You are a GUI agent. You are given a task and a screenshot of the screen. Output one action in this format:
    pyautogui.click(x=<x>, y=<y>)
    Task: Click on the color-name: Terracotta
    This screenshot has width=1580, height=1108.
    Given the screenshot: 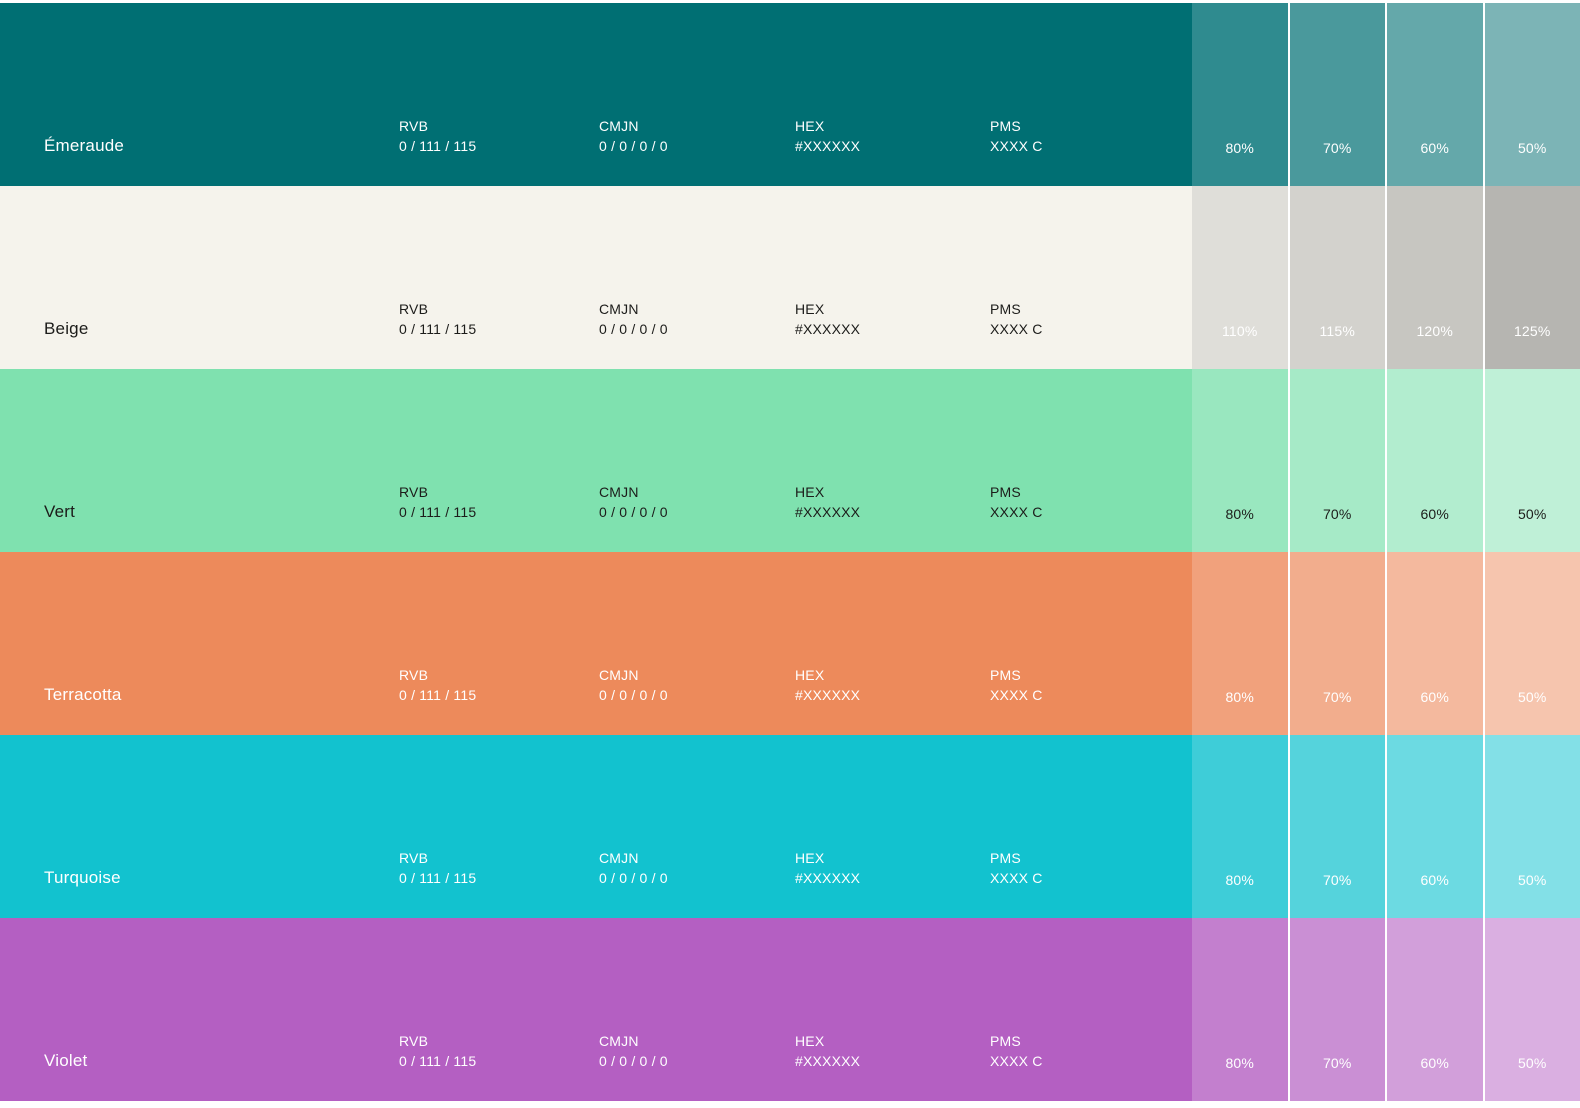 What is the action you would take?
    pyautogui.click(x=83, y=694)
    